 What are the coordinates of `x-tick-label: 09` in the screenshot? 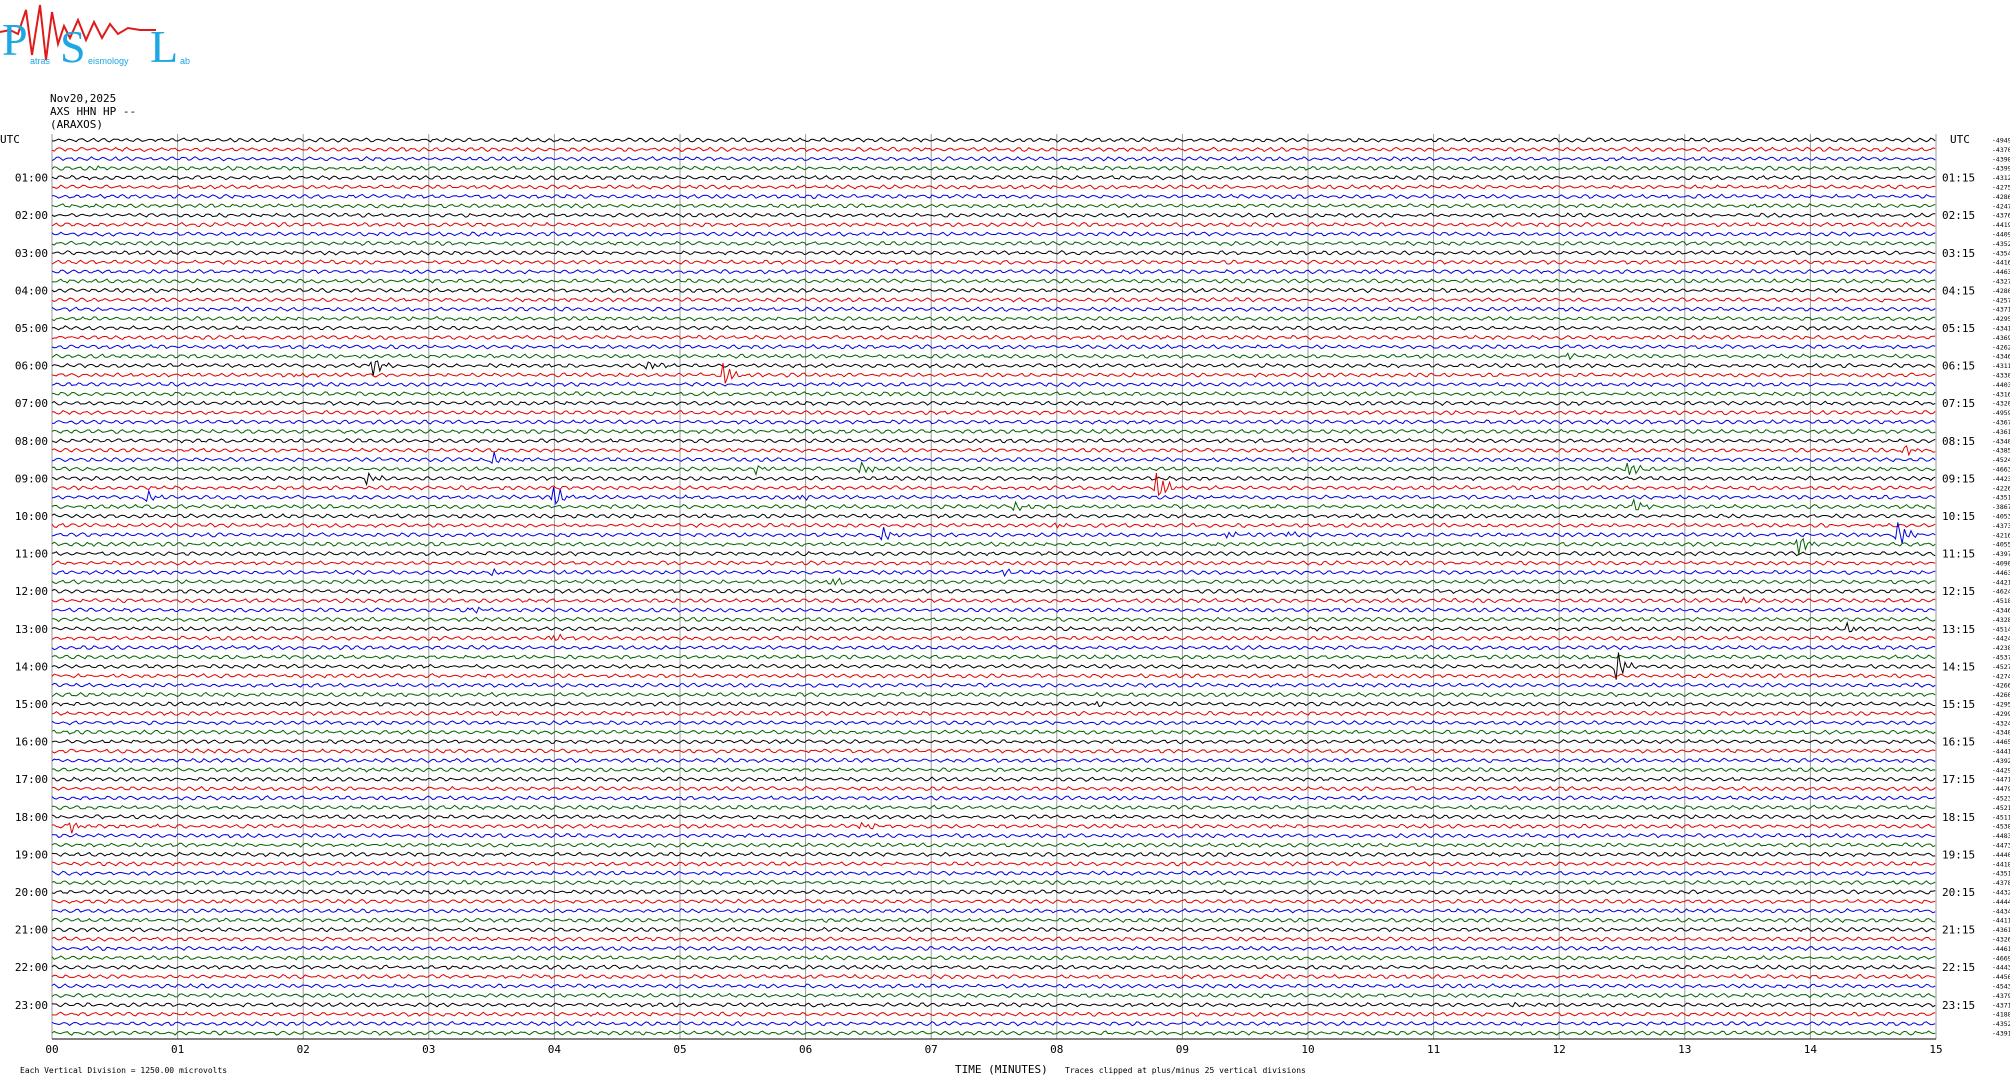 It's located at (1182, 1049).